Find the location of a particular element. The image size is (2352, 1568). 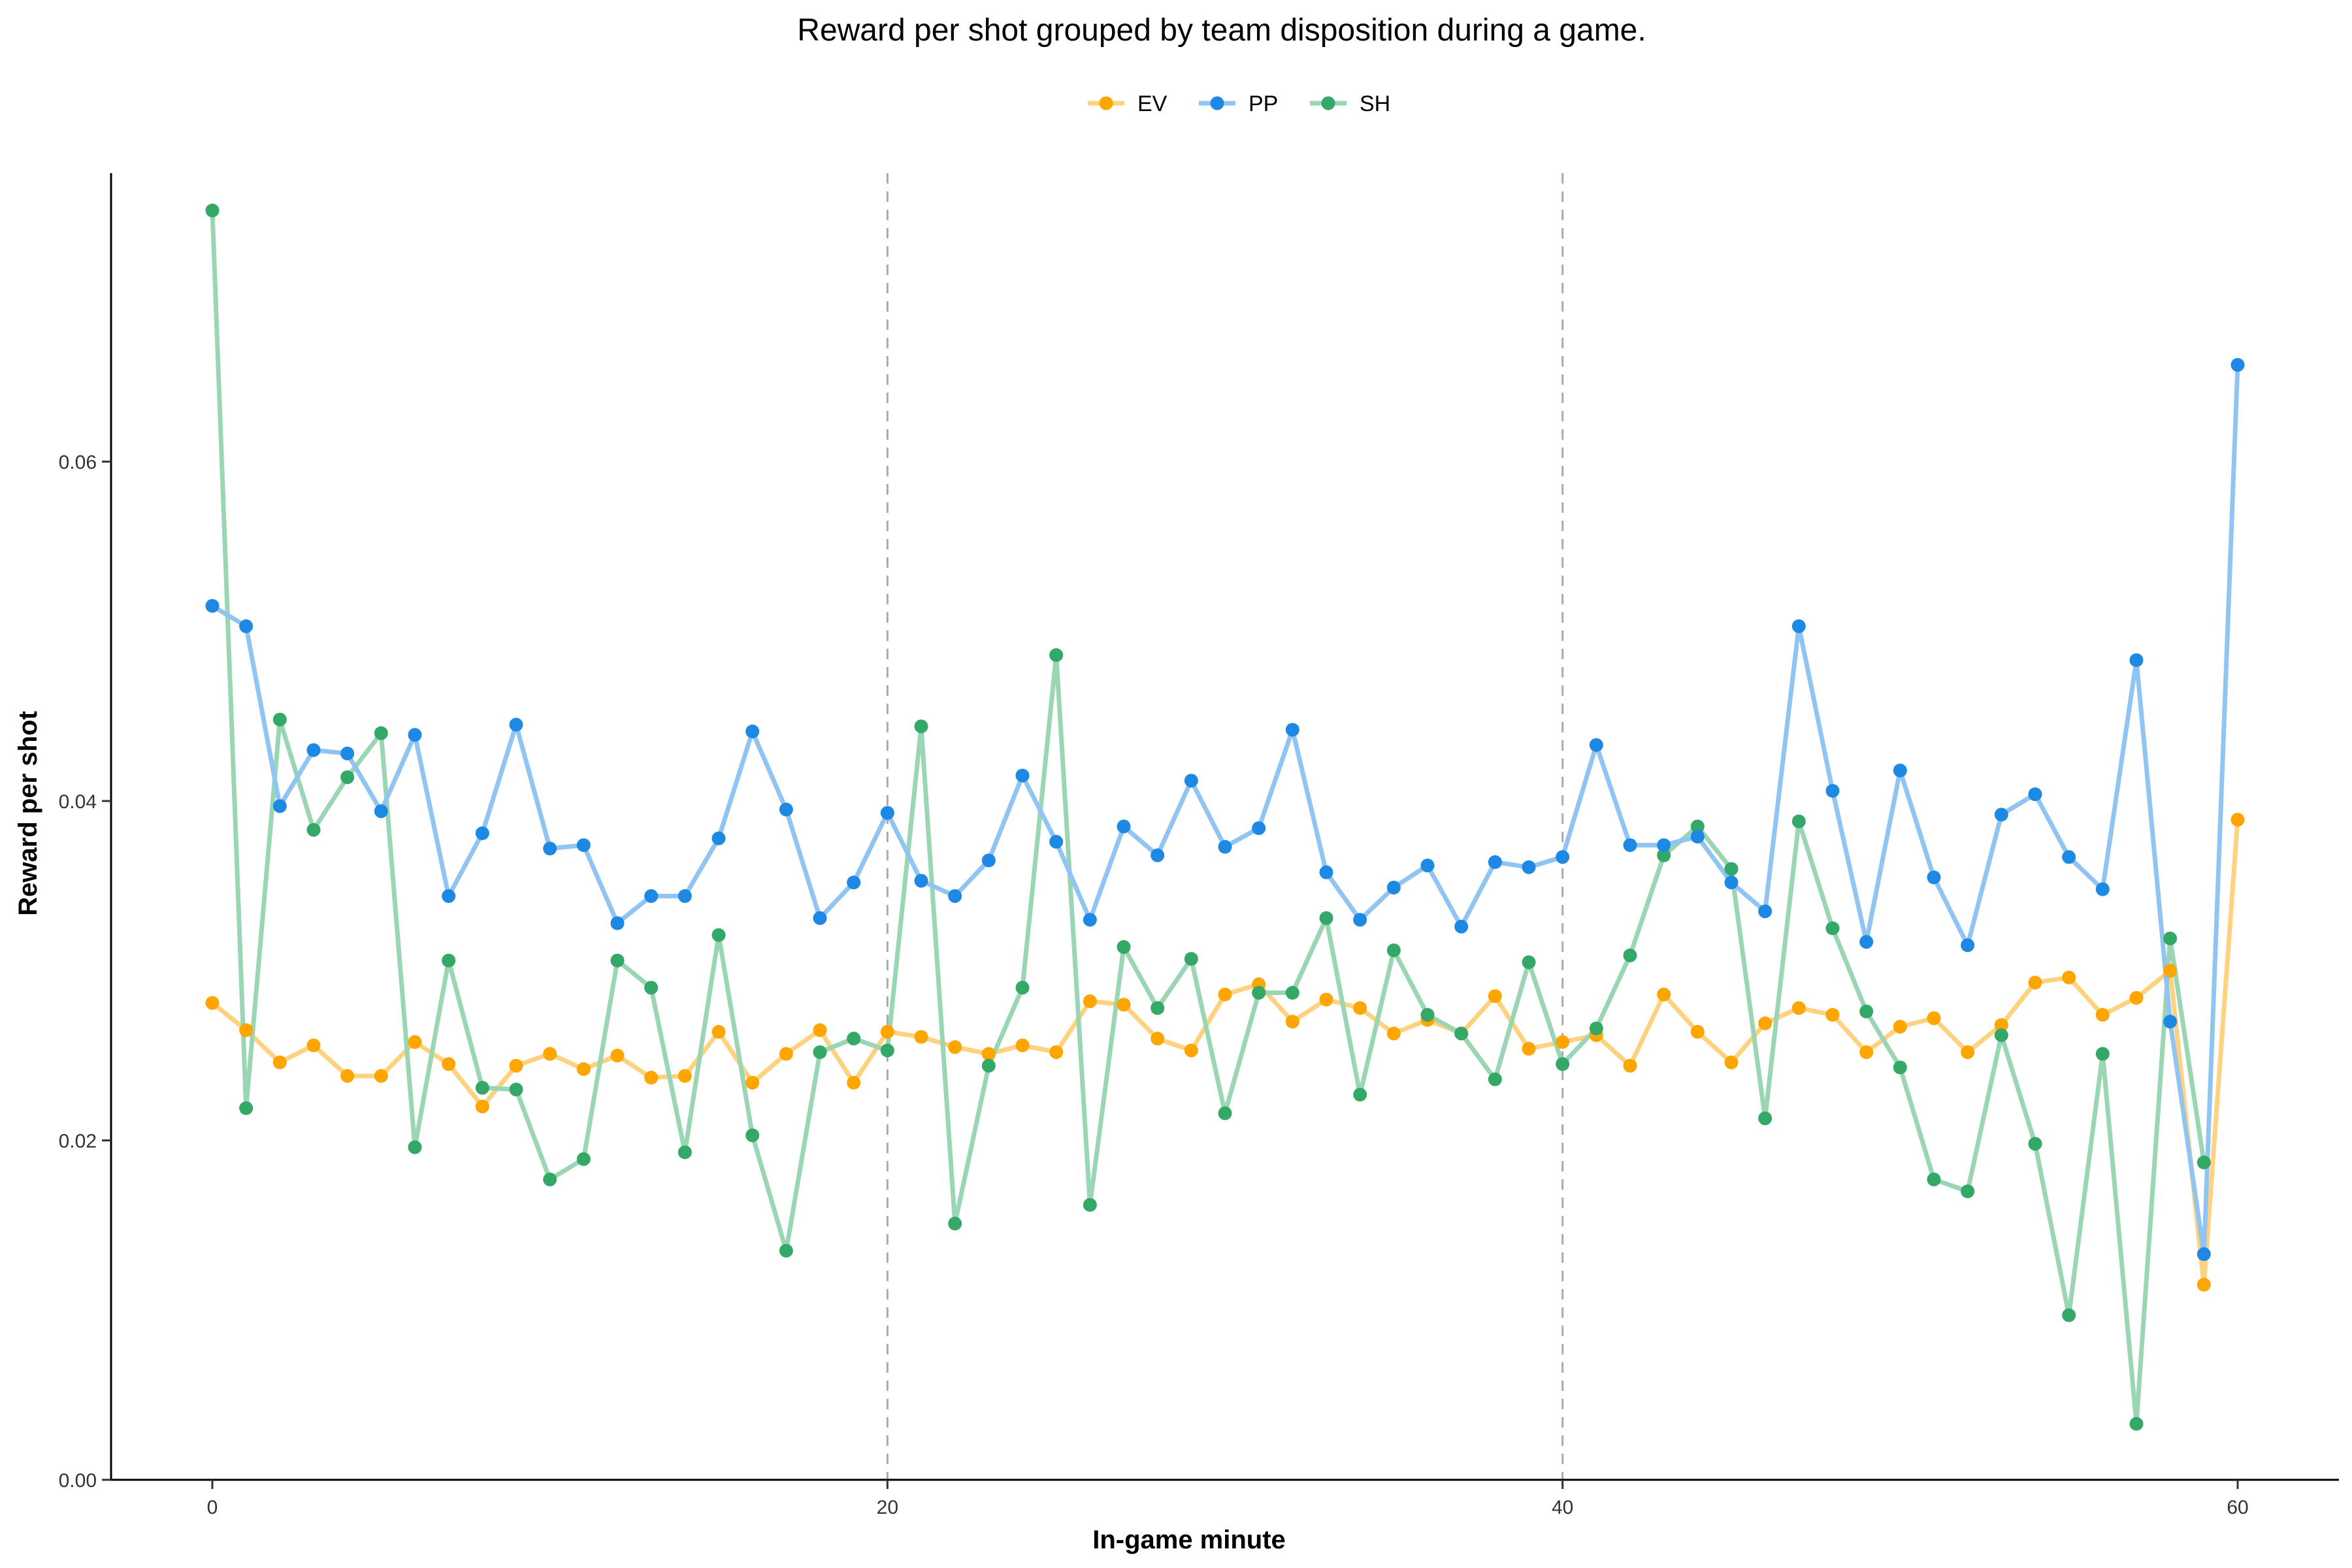

x-tick-label: 20 is located at coordinates (887, 1507).